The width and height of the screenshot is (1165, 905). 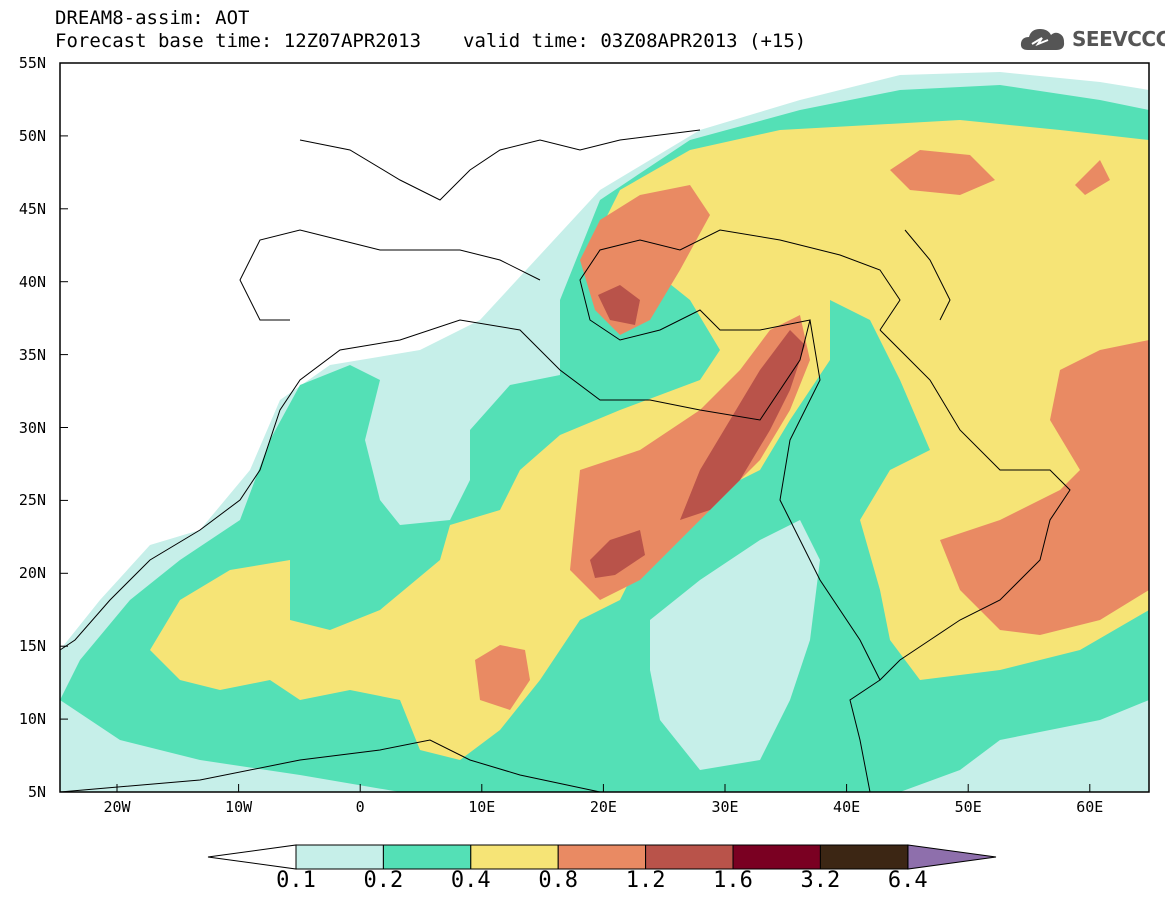 I want to click on colorbar-label: 0.8, so click(x=558, y=880).